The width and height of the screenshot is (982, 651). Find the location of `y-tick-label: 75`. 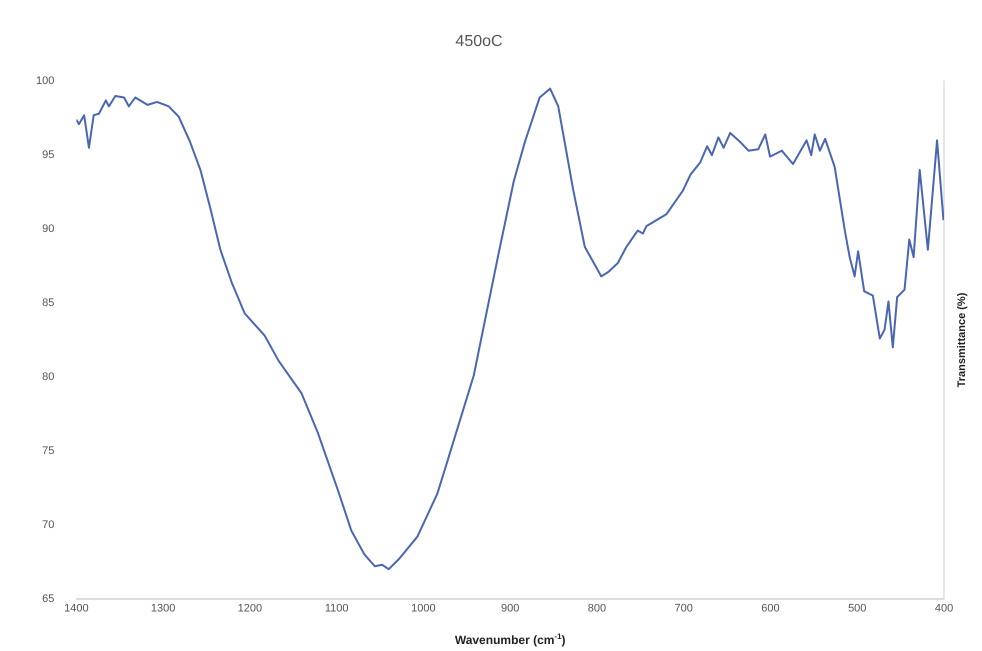

y-tick-label: 75 is located at coordinates (48, 450).